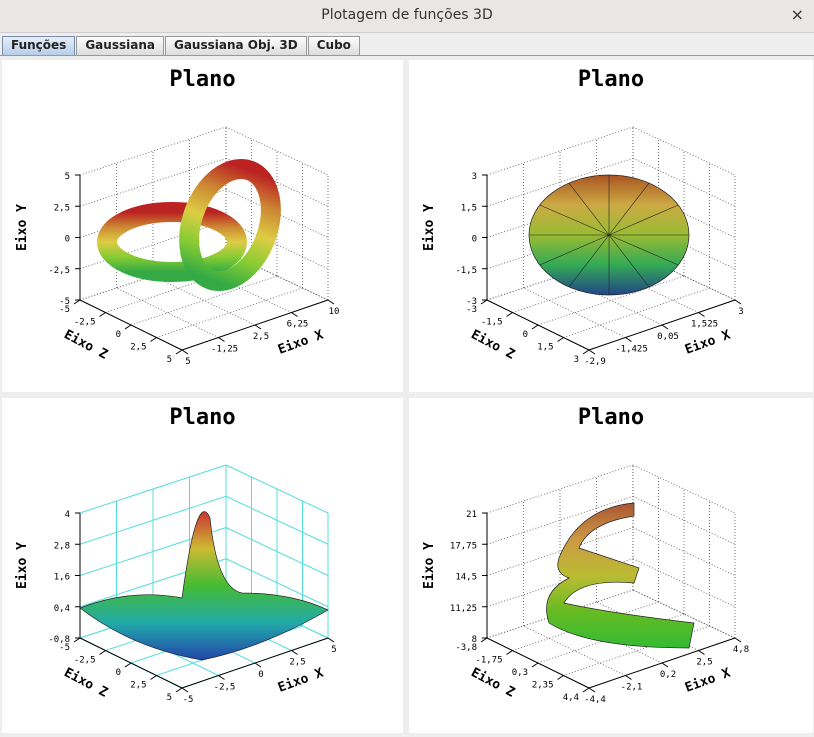 This screenshot has width=814, height=737. Describe the element at coordinates (260, 675) in the screenshot. I see `x-tick-label: 0` at that location.